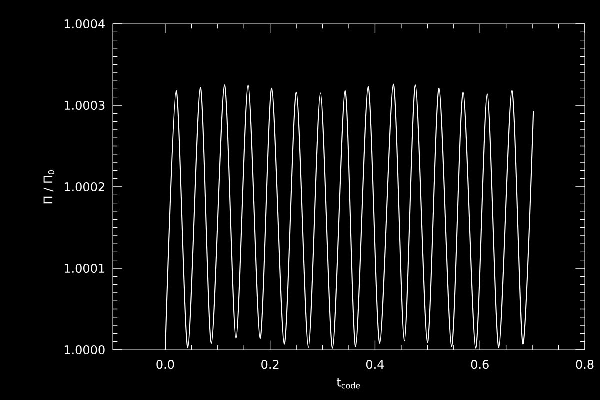 The height and width of the screenshot is (400, 600). I want to click on x-tick-label: 0.0, so click(165, 365).